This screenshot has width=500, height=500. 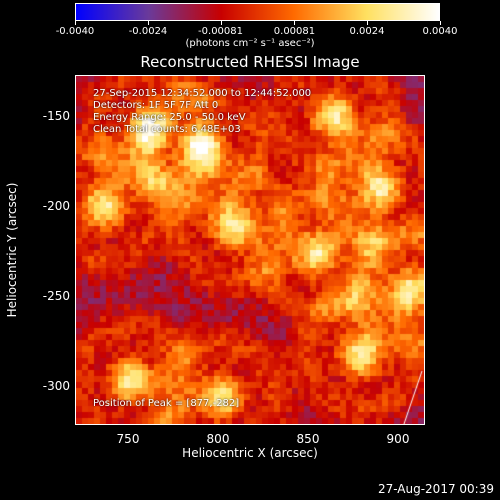 What do you see at coordinates (56, 386) in the screenshot?
I see `y-tick-label: -300` at bounding box center [56, 386].